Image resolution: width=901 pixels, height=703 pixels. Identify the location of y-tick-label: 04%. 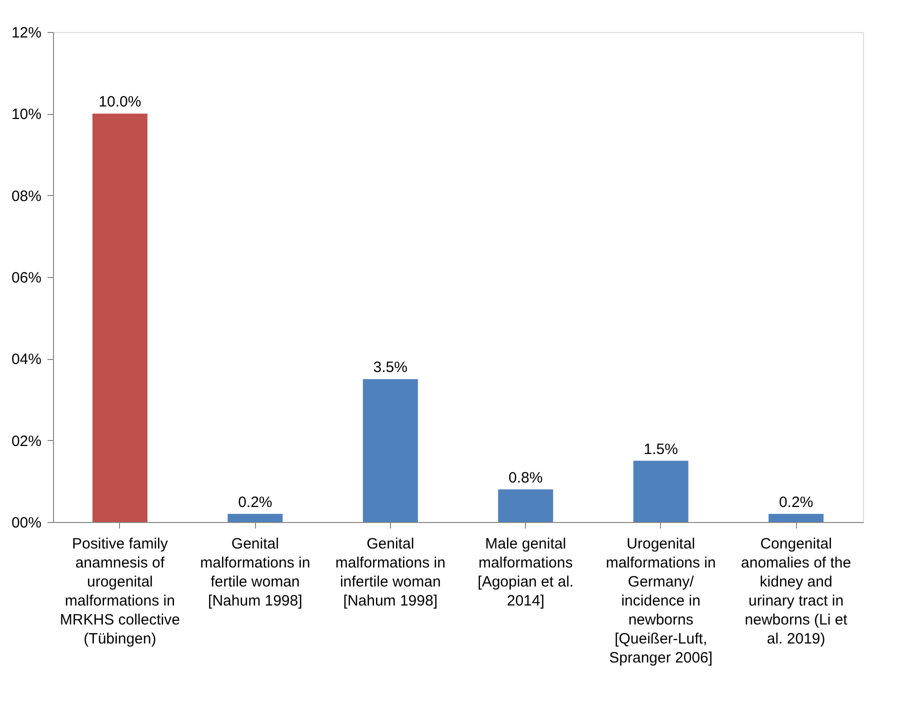
(26, 359).